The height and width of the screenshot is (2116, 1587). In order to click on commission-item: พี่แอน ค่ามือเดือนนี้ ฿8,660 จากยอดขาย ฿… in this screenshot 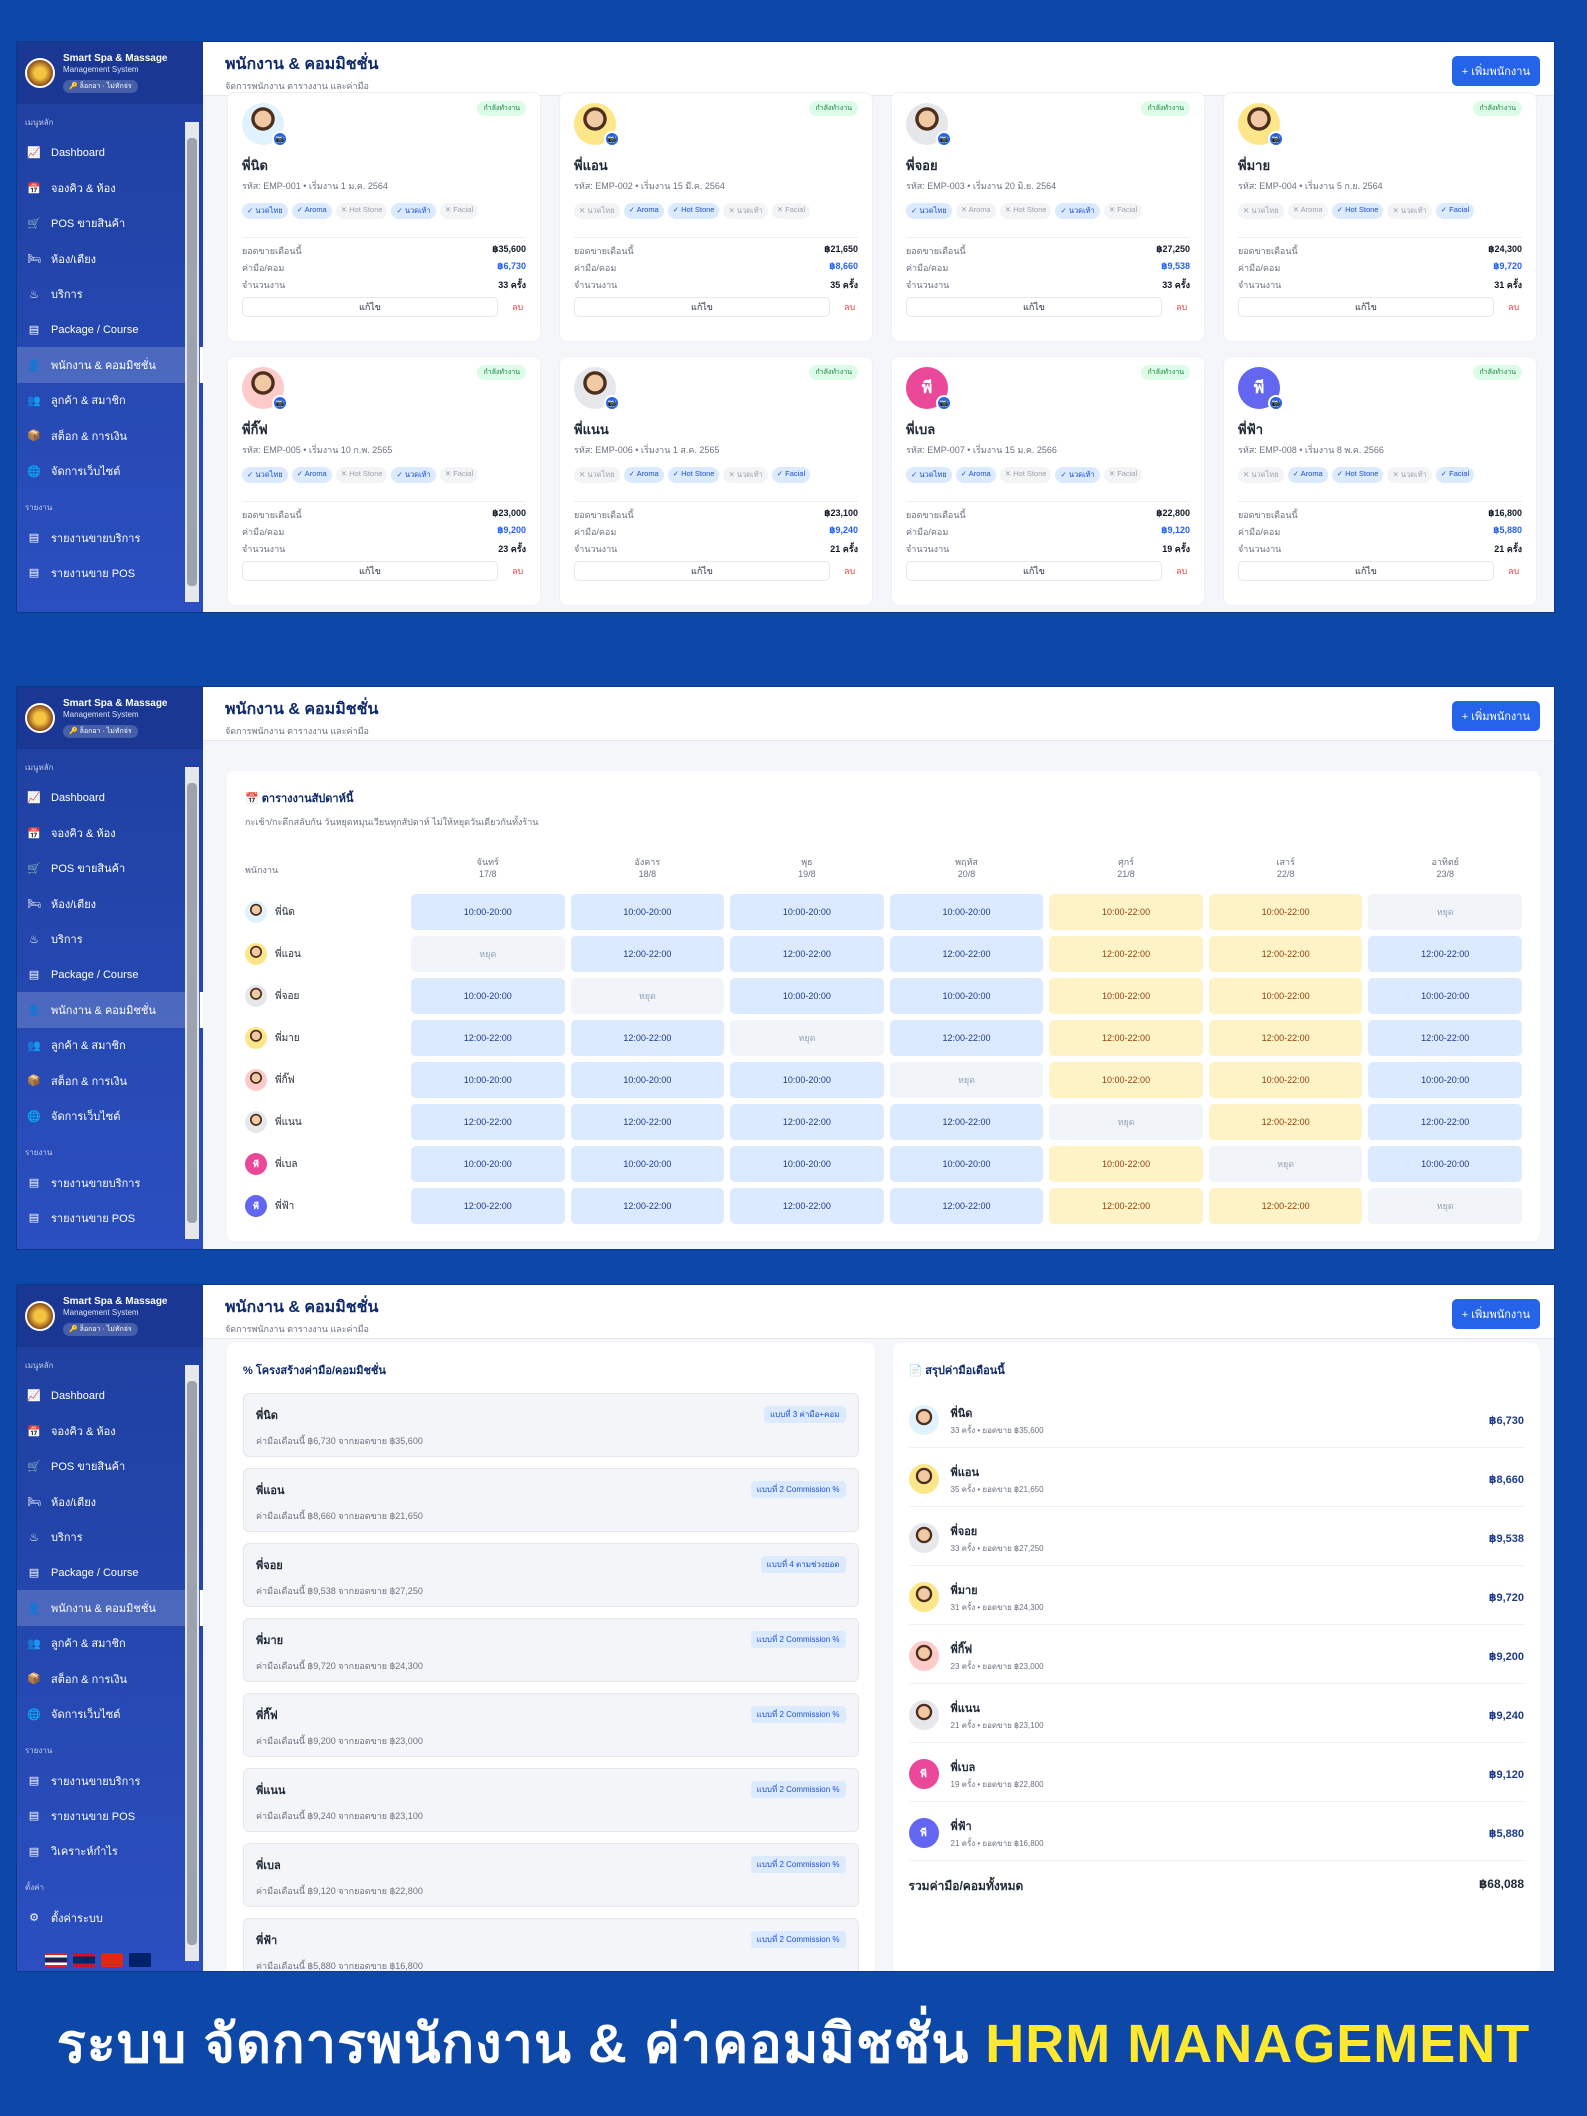, I will do `click(551, 1500)`.